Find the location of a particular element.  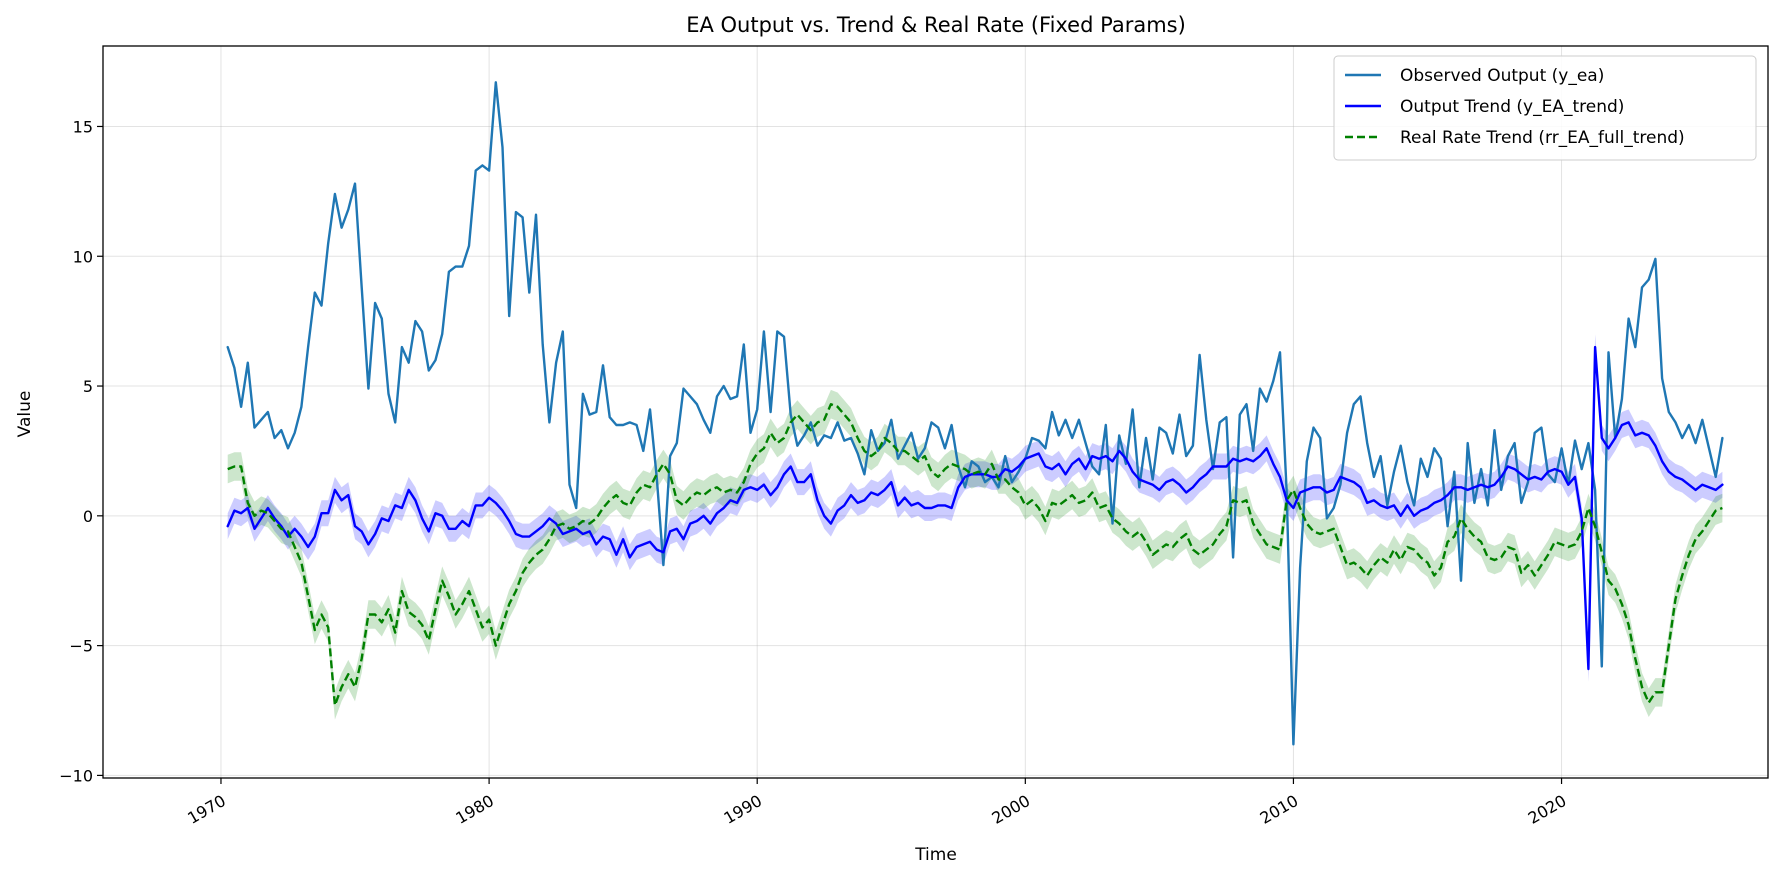

y-axis-ticks: −10 −5 0 5 10 15 is located at coordinates (81, 451).